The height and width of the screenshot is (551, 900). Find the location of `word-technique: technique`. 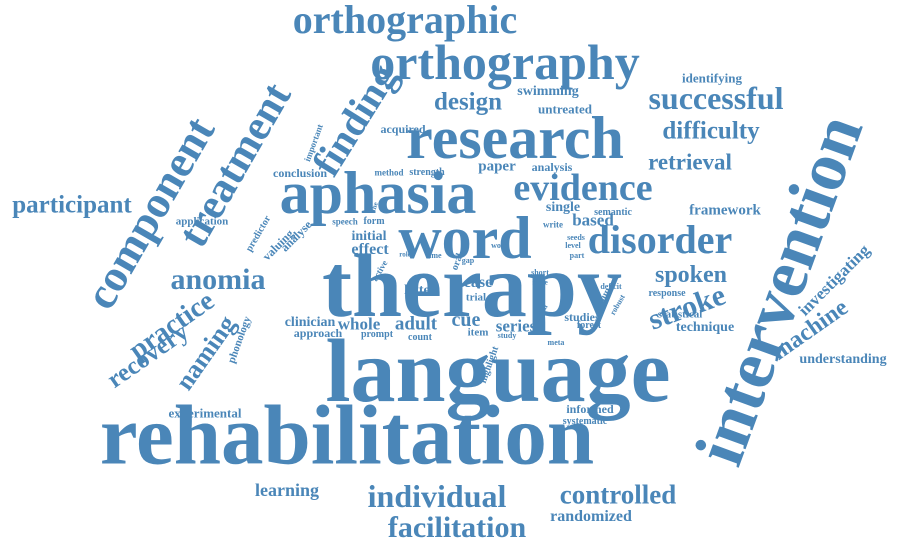

word-technique: technique is located at coordinates (705, 327).